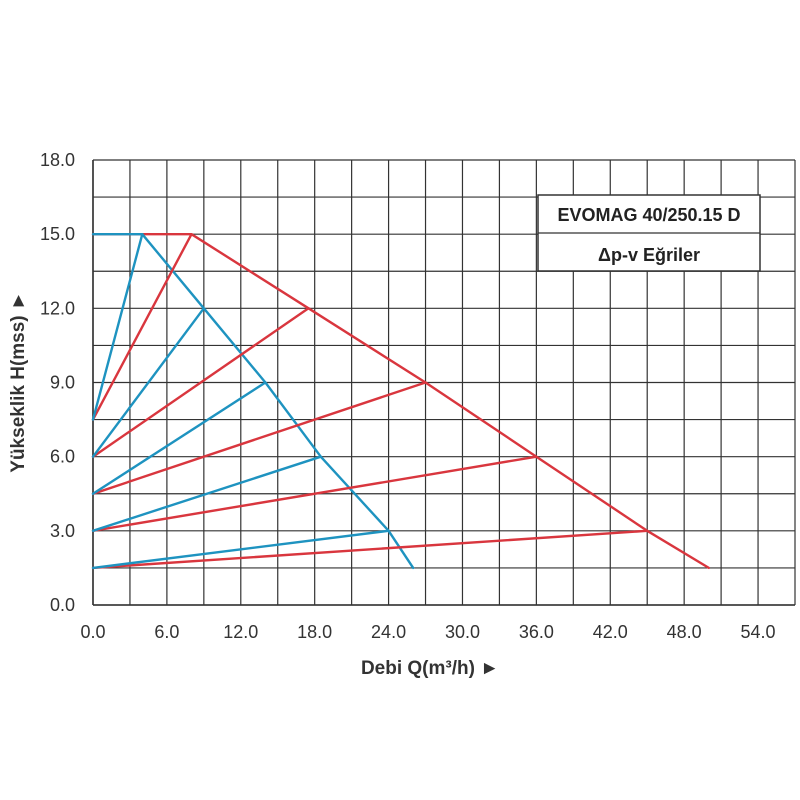 The width and height of the screenshot is (800, 800). Describe the element at coordinates (758, 632) in the screenshot. I see `x-tick-label: 54.0` at that location.